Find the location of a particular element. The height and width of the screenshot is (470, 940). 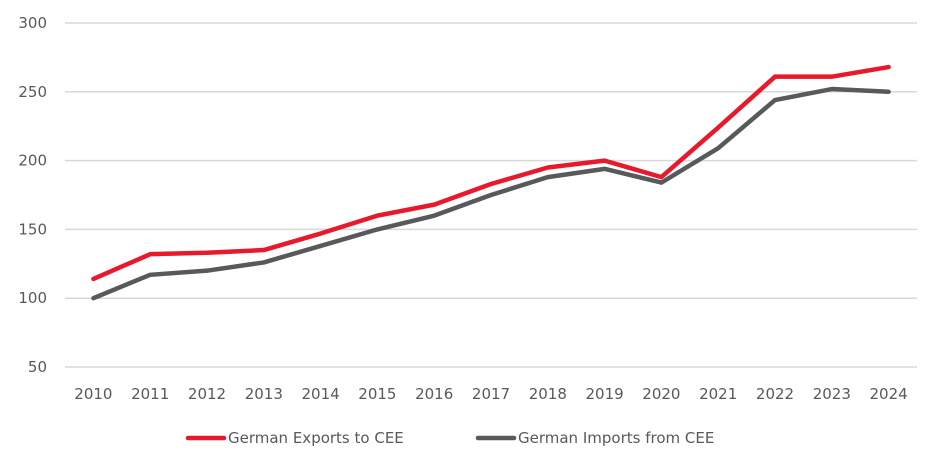

x-tick-label: 2020 is located at coordinates (661, 394).